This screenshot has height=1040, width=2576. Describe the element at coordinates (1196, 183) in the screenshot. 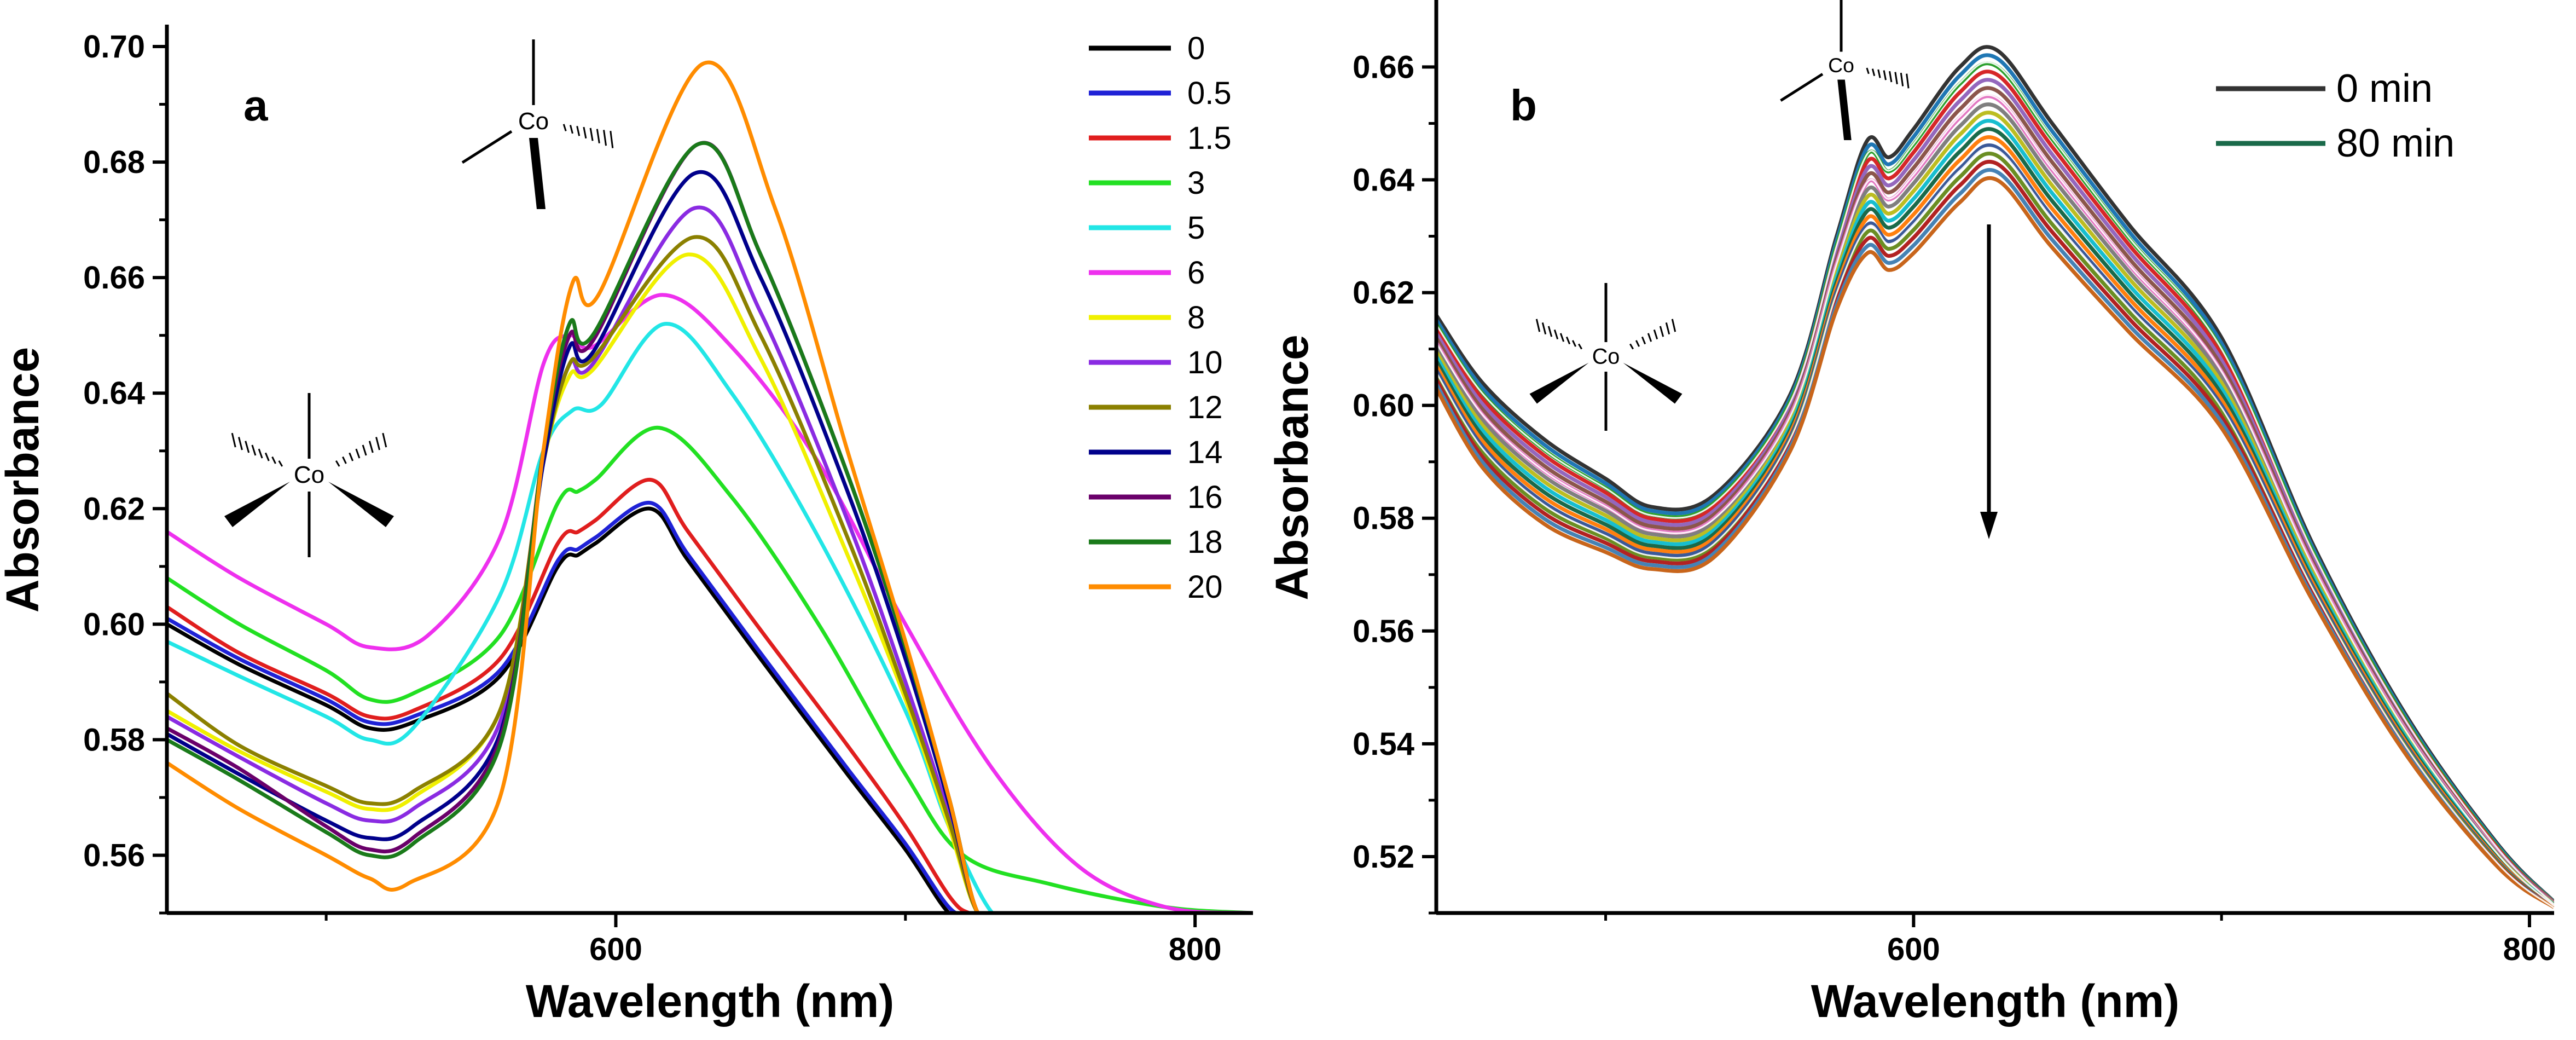

I see `legend-label: 3` at that location.